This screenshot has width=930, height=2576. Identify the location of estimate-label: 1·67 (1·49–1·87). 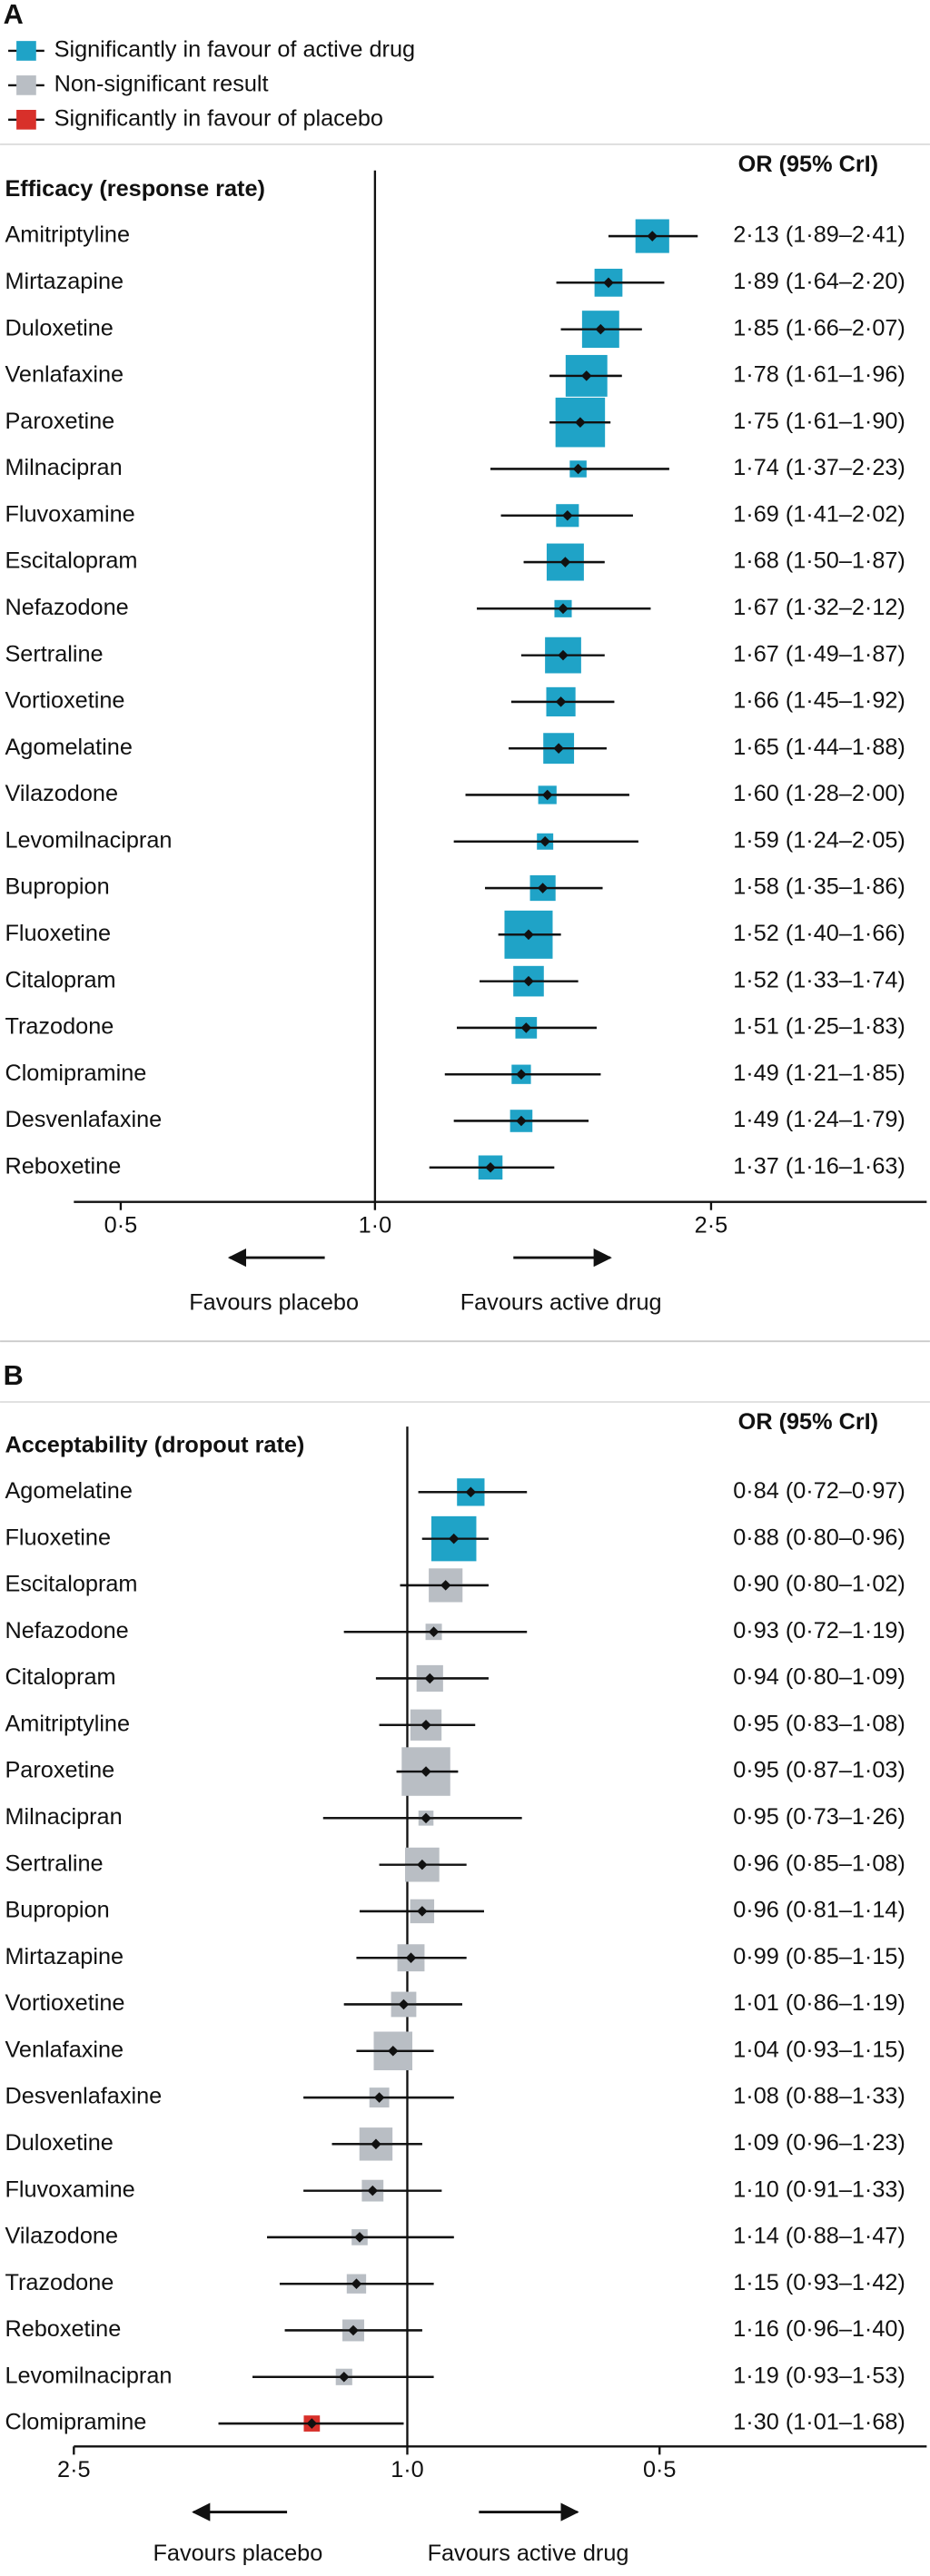
(819, 653).